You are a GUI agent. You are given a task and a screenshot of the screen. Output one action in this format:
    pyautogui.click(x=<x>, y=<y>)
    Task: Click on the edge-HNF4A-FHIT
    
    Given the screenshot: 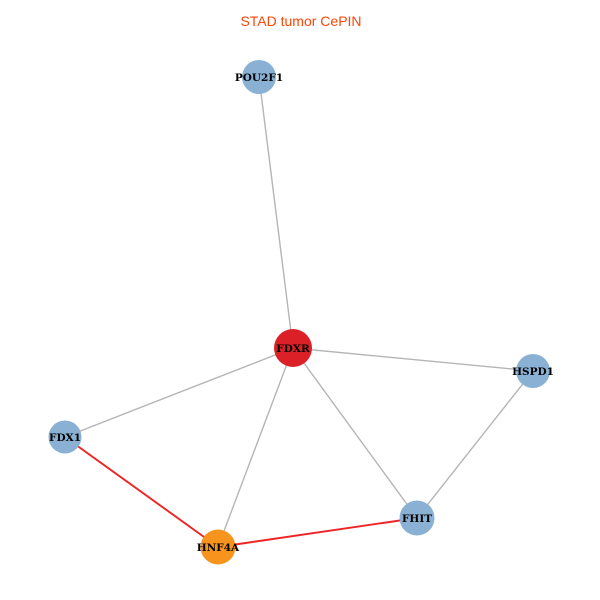 What is the action you would take?
    pyautogui.click(x=317, y=532)
    